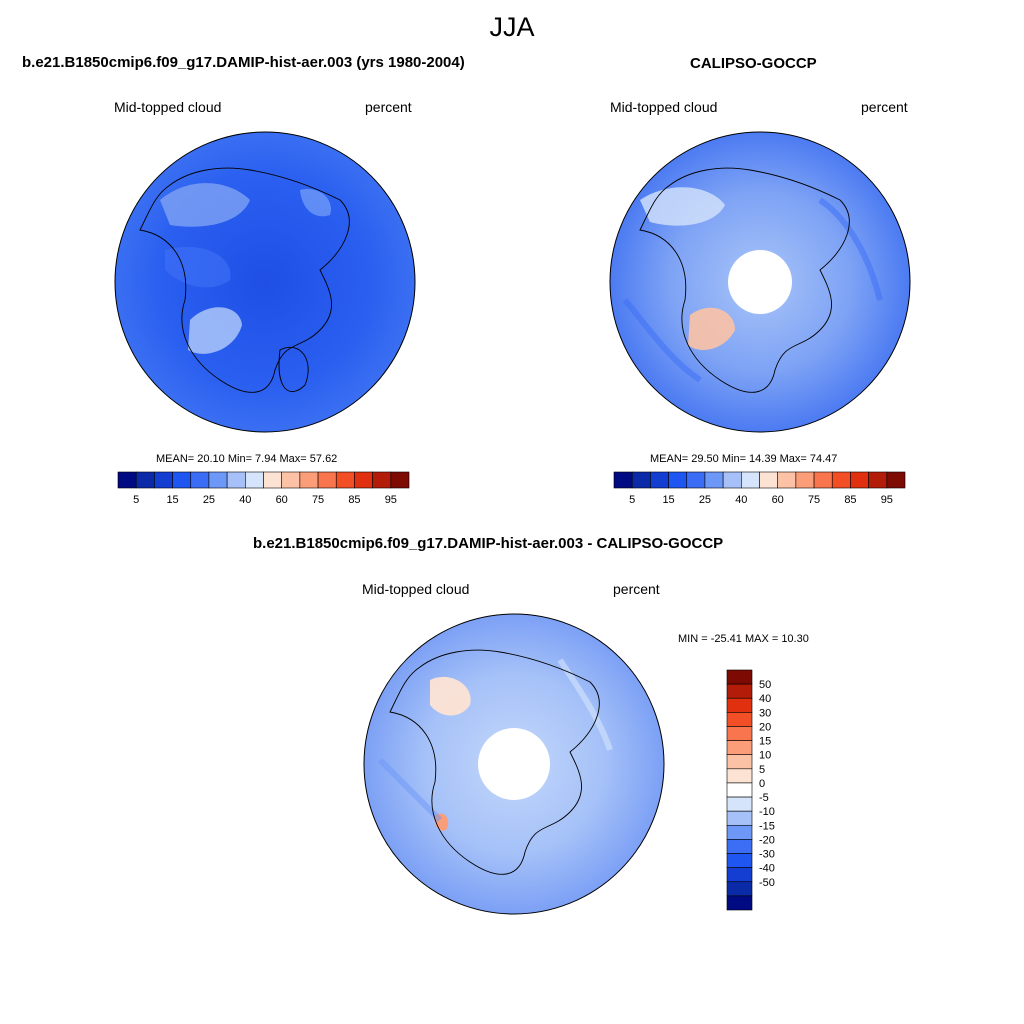 The image size is (1024, 1024). What do you see at coordinates (282, 500) in the screenshot?
I see `model-colorbar-tick-label: 60` at bounding box center [282, 500].